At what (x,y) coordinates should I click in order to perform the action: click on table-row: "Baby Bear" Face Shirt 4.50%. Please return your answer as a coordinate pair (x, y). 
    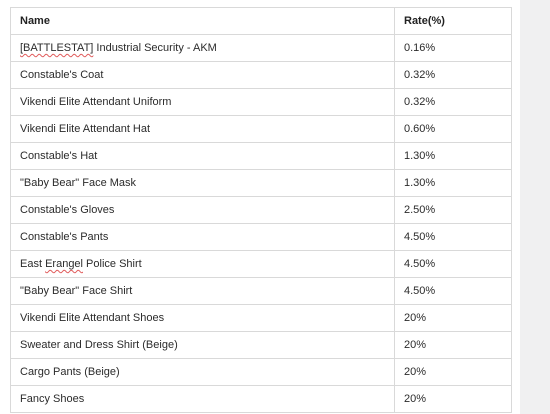
    Looking at the image, I should click on (261, 291).